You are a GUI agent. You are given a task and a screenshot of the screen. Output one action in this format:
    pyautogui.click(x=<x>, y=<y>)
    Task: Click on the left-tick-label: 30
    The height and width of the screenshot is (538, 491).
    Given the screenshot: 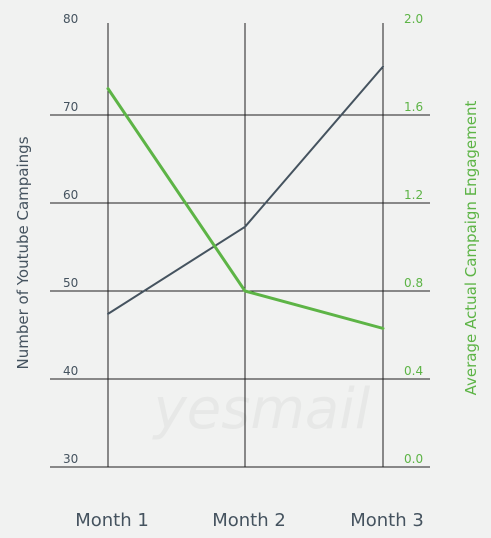 What is the action you would take?
    pyautogui.click(x=70, y=459)
    